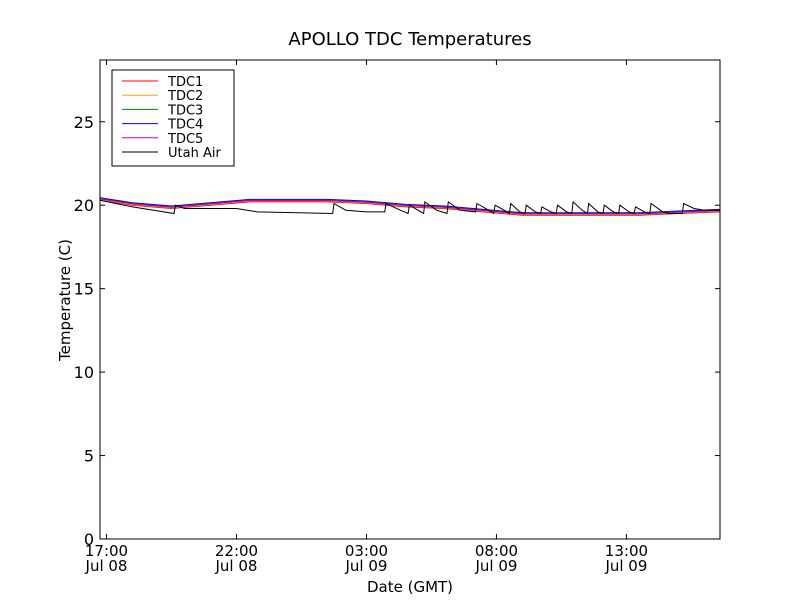  What do you see at coordinates (194, 153) in the screenshot?
I see `legend-label: Utah Air` at bounding box center [194, 153].